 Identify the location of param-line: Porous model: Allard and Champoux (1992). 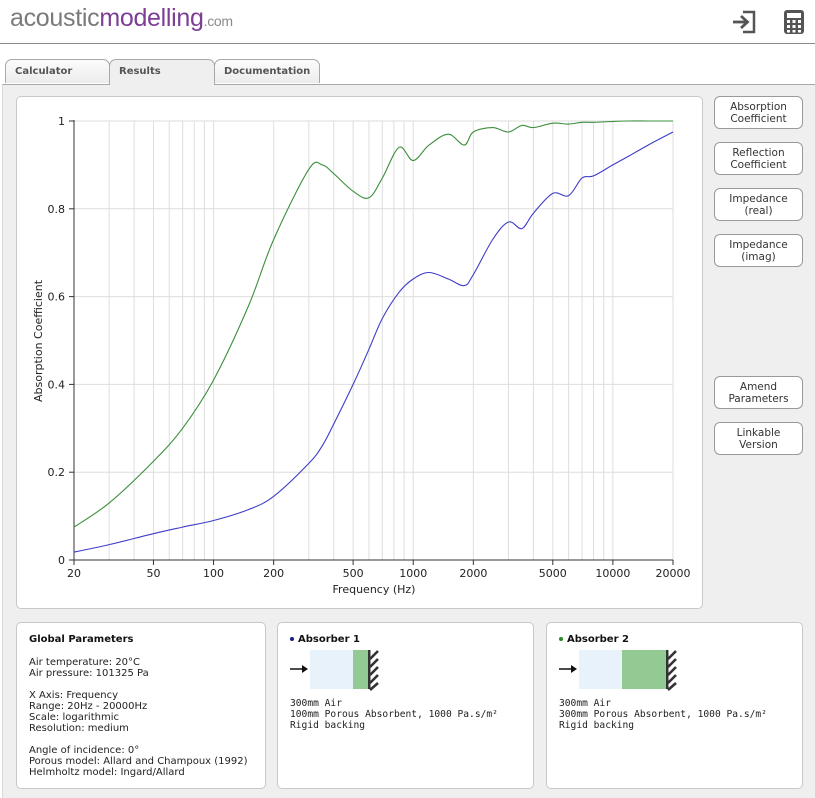
(138, 761).